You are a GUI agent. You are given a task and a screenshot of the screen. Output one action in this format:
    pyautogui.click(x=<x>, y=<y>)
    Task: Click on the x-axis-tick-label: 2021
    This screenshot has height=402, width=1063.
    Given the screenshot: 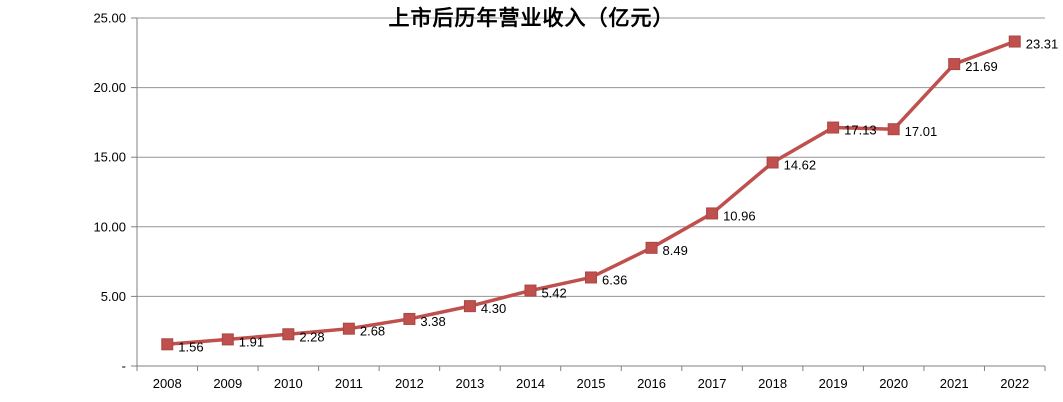 What is the action you would take?
    pyautogui.click(x=954, y=383)
    